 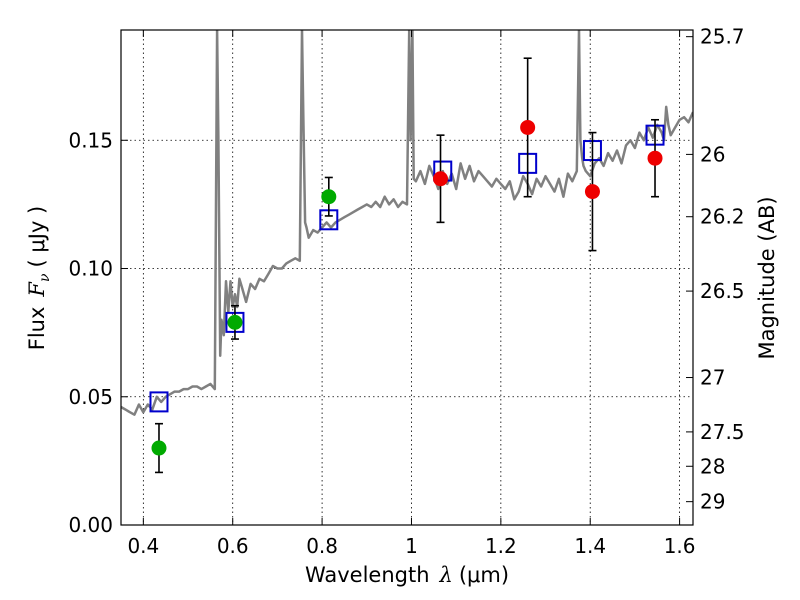 What do you see at coordinates (90, 140) in the screenshot?
I see `y-tick-label: 0.15` at bounding box center [90, 140].